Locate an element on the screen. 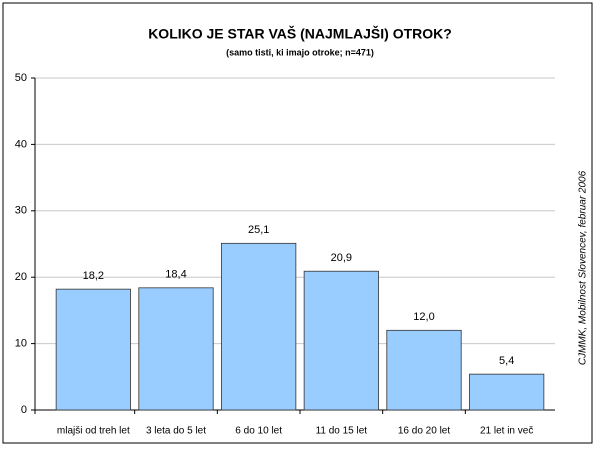 Image resolution: width=596 pixels, height=450 pixels. data-label: 18,2 is located at coordinates (93, 276).